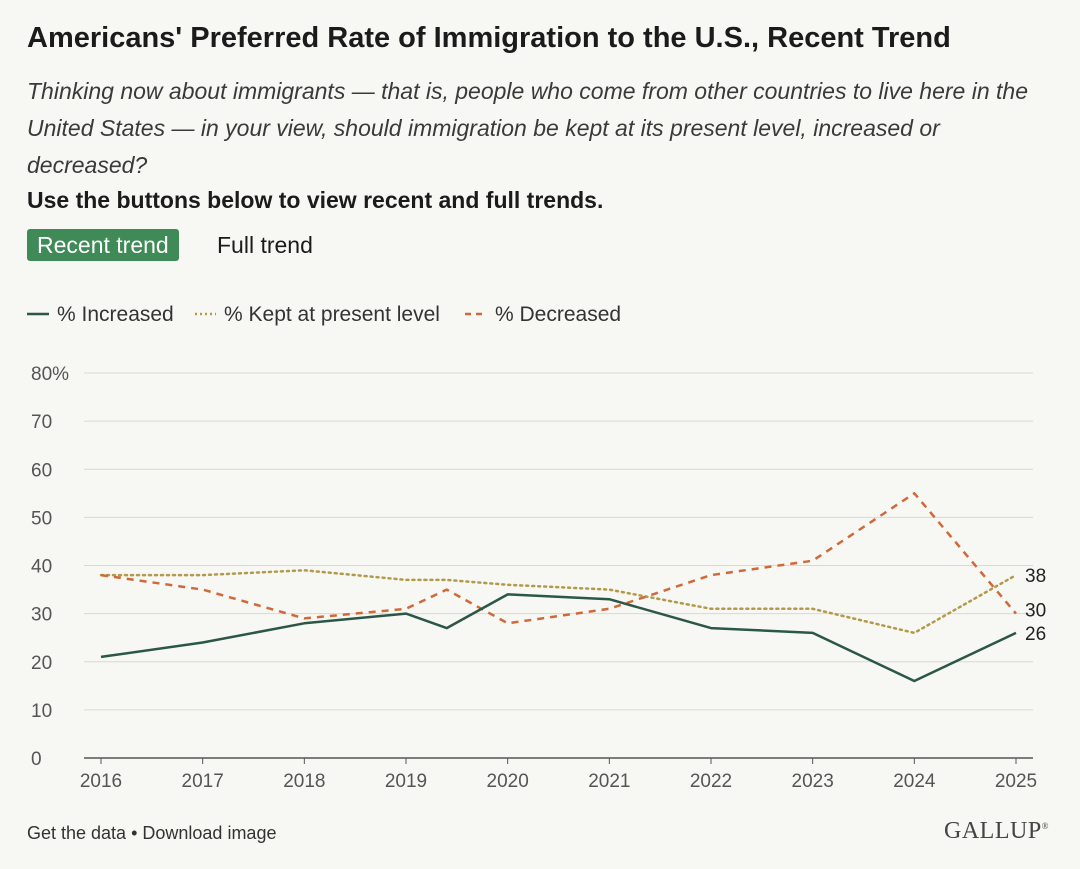 This screenshot has height=869, width=1080. I want to click on end-label-kept: 38, so click(1035, 576).